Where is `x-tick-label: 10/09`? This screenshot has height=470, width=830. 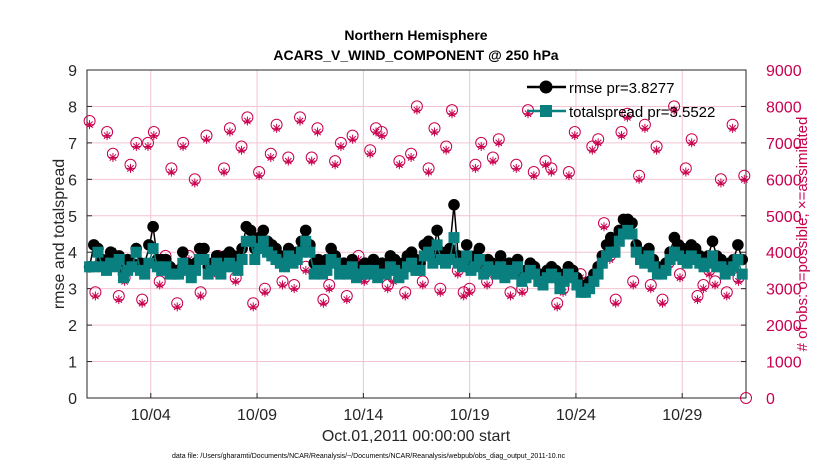 x-tick-label: 10/09 is located at coordinates (257, 415).